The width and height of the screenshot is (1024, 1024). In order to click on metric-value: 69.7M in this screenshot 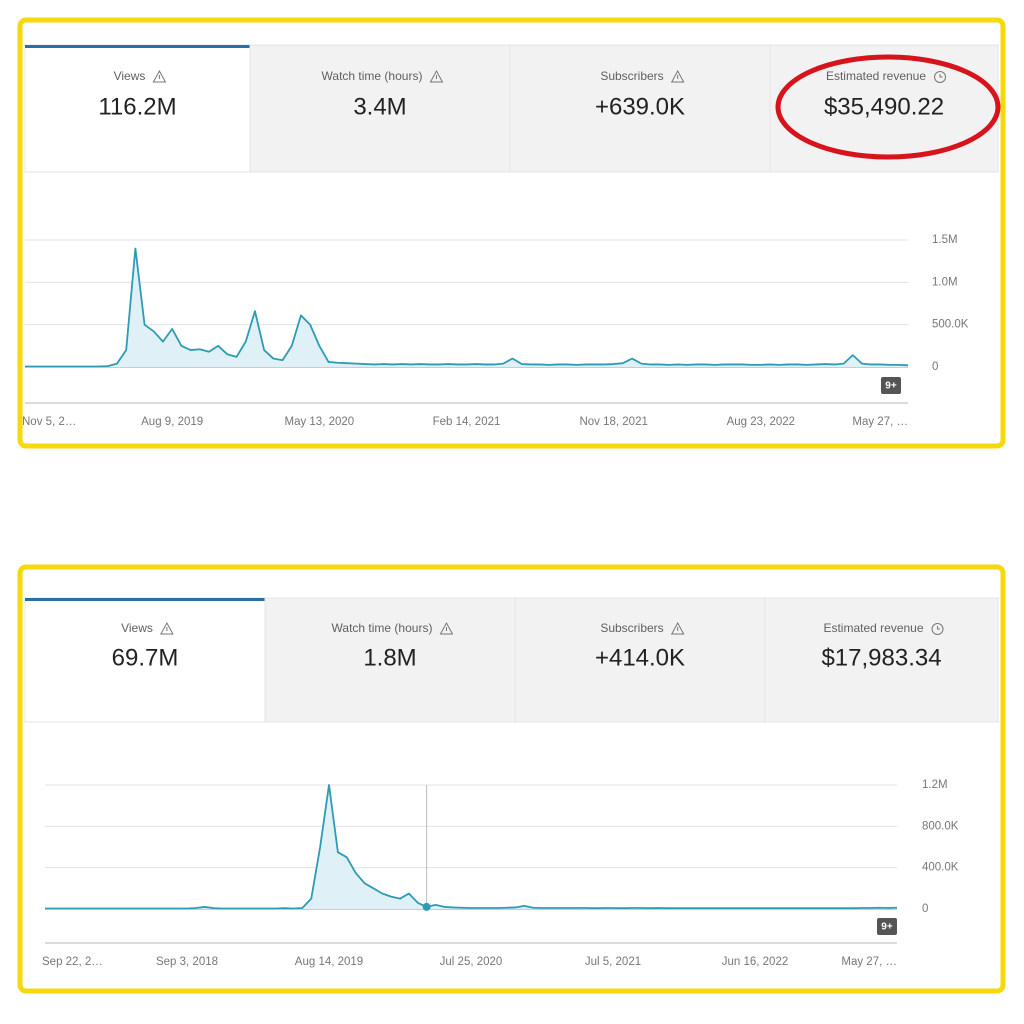, I will do `click(145, 657)`.